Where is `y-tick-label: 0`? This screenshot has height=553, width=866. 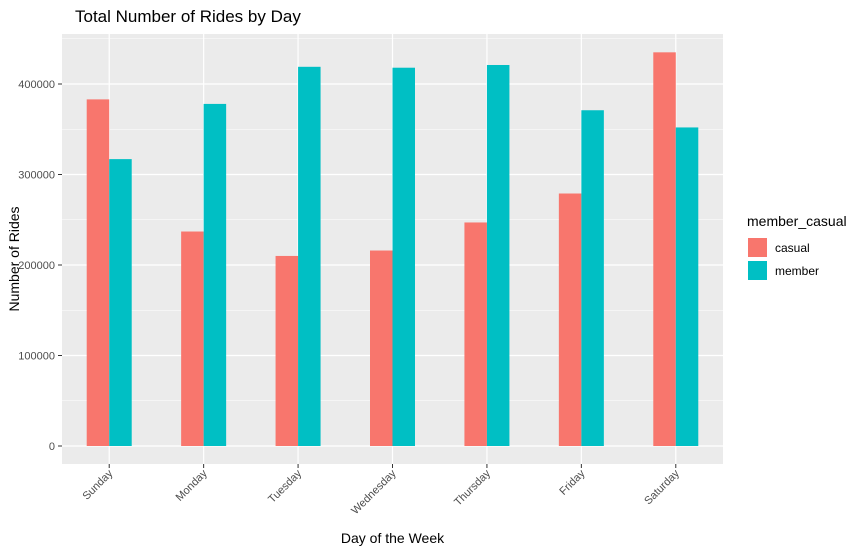 y-tick-label: 0 is located at coordinates (52, 447).